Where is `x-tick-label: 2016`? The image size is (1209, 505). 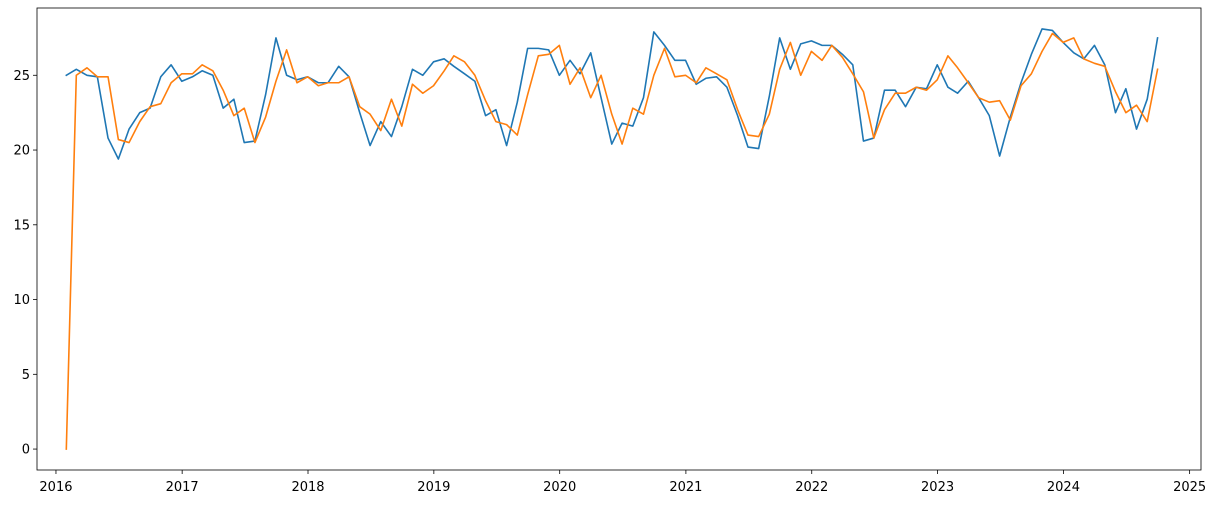 x-tick-label: 2016 is located at coordinates (55, 487).